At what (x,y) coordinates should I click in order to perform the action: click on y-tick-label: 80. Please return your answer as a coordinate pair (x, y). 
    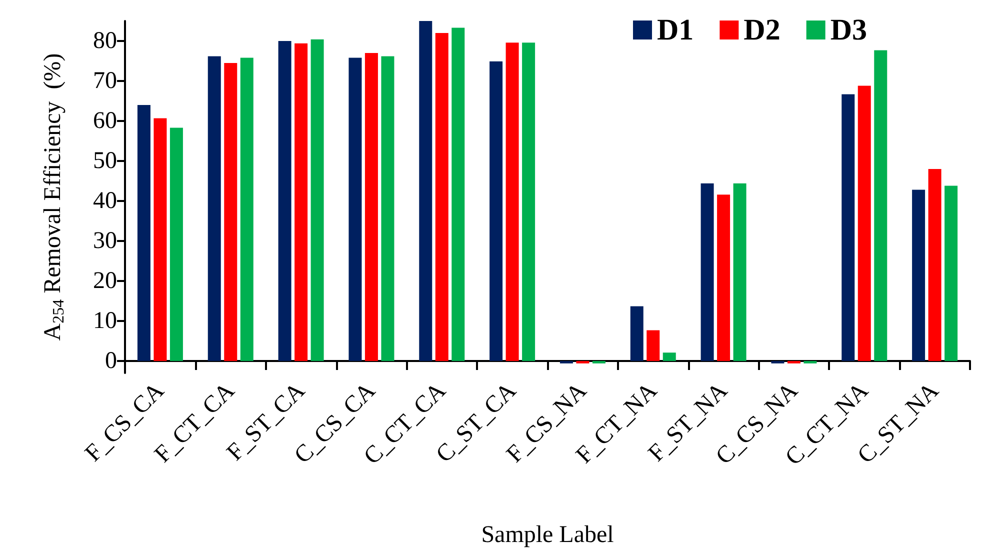
    Looking at the image, I should click on (105, 41).